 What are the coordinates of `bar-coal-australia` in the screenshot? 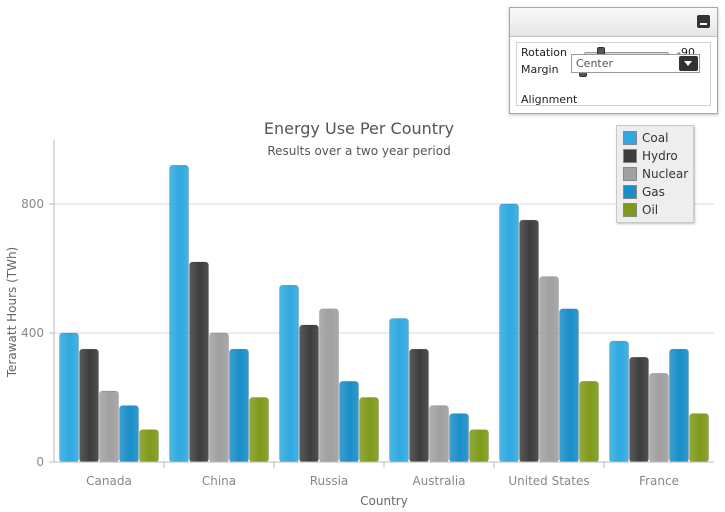 It's located at (399, 390).